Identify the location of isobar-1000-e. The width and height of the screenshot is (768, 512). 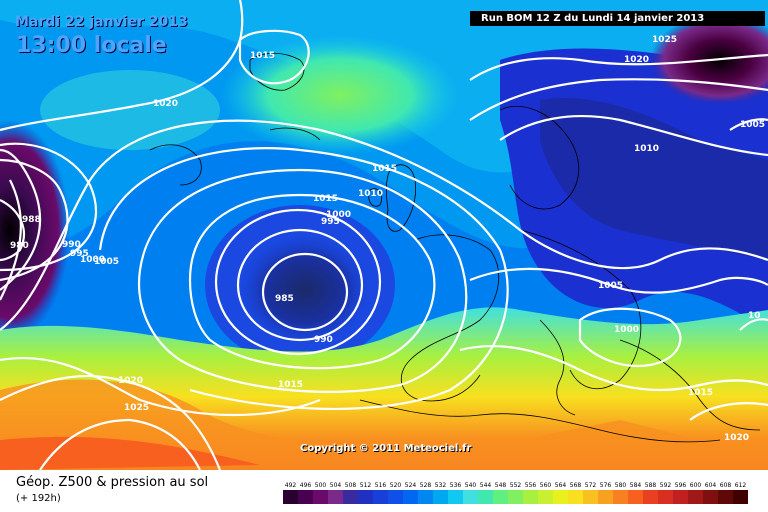
(630, 337).